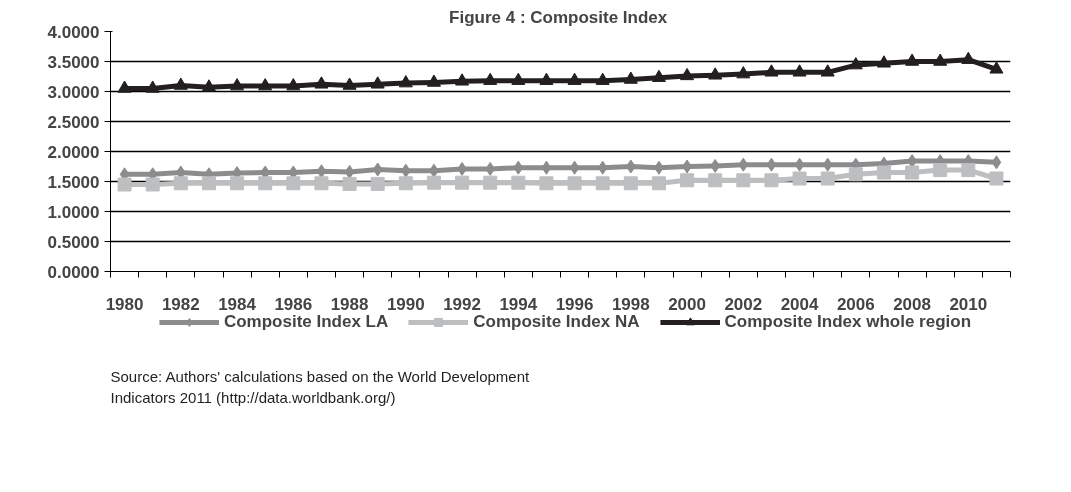 The height and width of the screenshot is (492, 1071). What do you see at coordinates (306, 322) in the screenshot?
I see `legend-label: Composite Index LA` at bounding box center [306, 322].